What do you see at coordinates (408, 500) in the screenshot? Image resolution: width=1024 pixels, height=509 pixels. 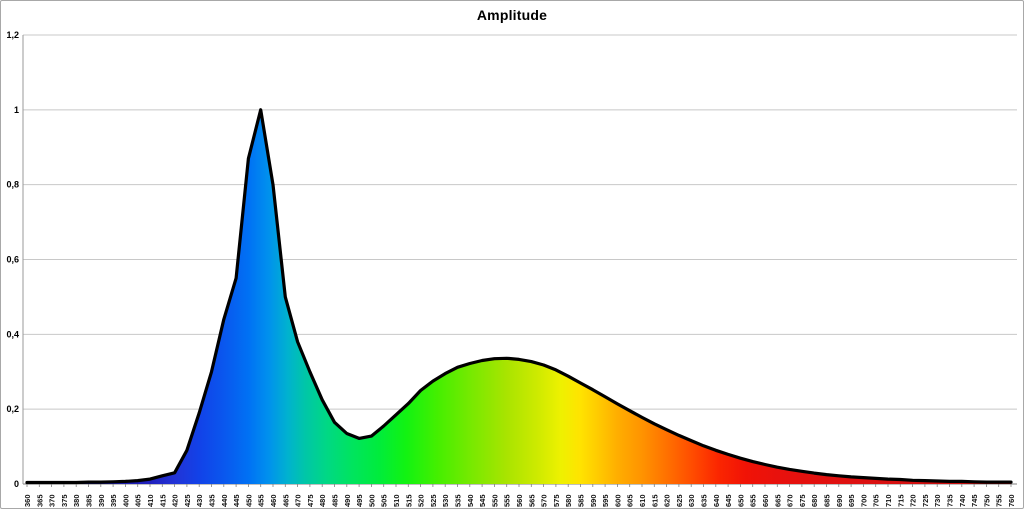 I see `x-axis-tick-label: 515` at bounding box center [408, 500].